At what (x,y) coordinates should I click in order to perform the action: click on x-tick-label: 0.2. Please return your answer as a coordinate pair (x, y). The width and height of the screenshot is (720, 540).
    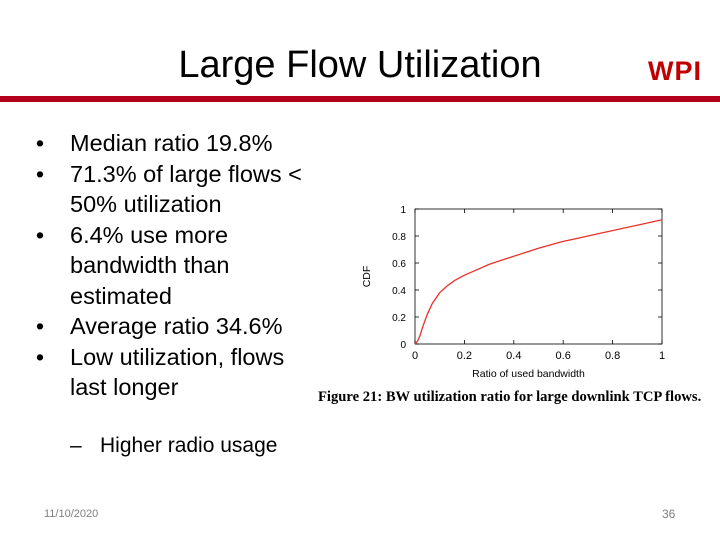
    Looking at the image, I should click on (464, 356).